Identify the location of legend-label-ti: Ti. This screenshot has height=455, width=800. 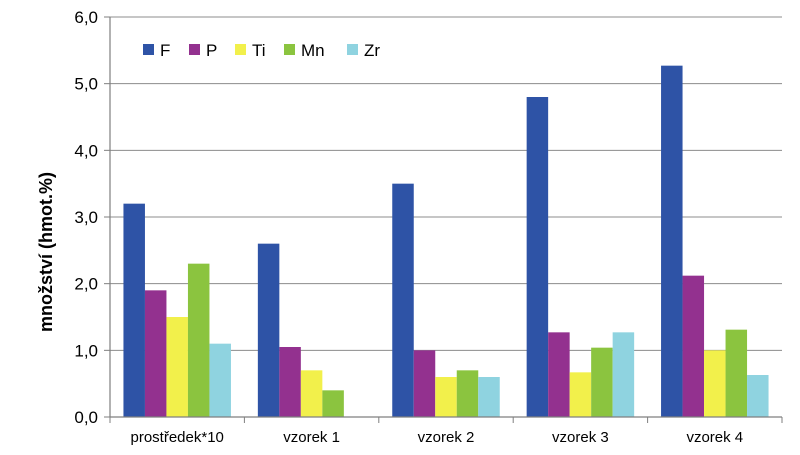
(259, 50).